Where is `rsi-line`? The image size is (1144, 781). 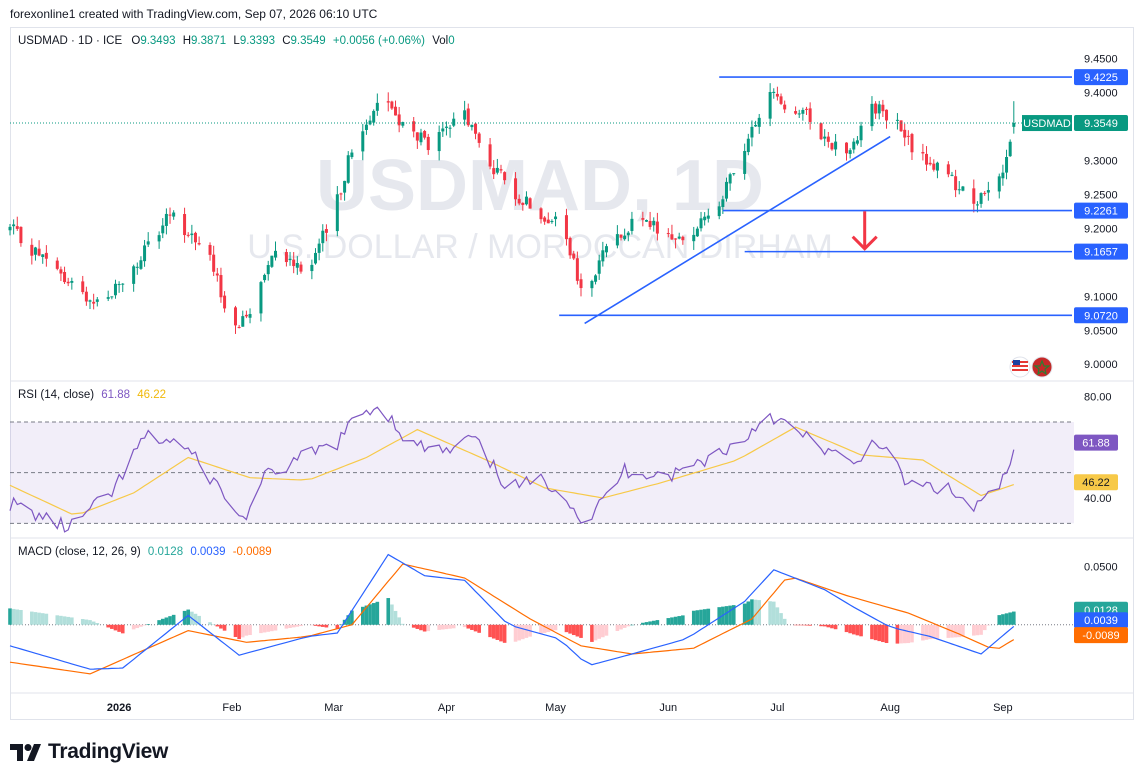
rsi-line is located at coordinates (512, 469).